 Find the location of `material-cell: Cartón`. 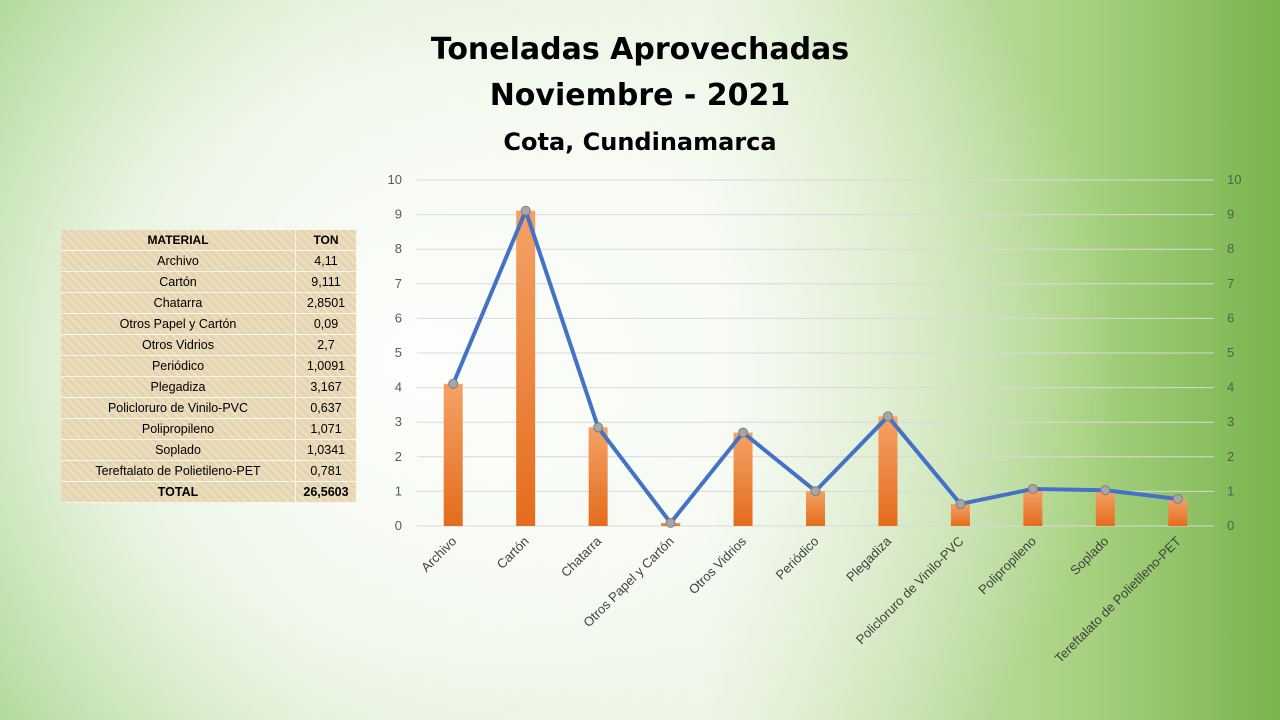

material-cell: Cartón is located at coordinates (178, 282).